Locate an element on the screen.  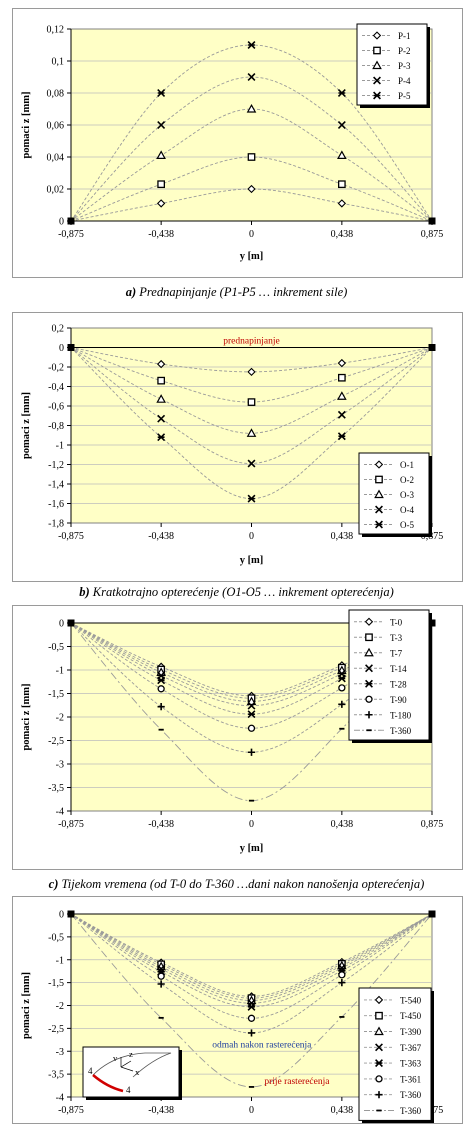
inset-red-edge is located at coordinates (108, 1083).